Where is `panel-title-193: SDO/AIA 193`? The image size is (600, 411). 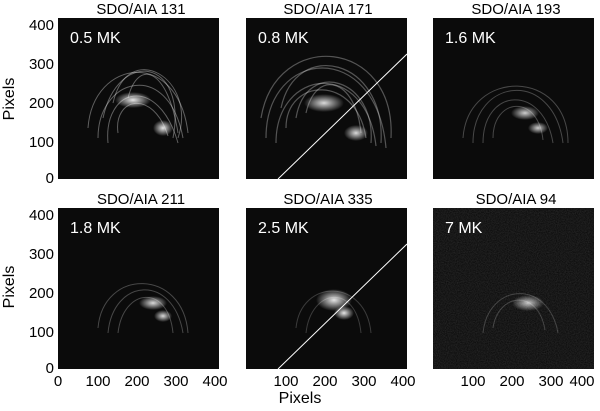
panel-title-193: SDO/AIA 193 is located at coordinates (516, 9).